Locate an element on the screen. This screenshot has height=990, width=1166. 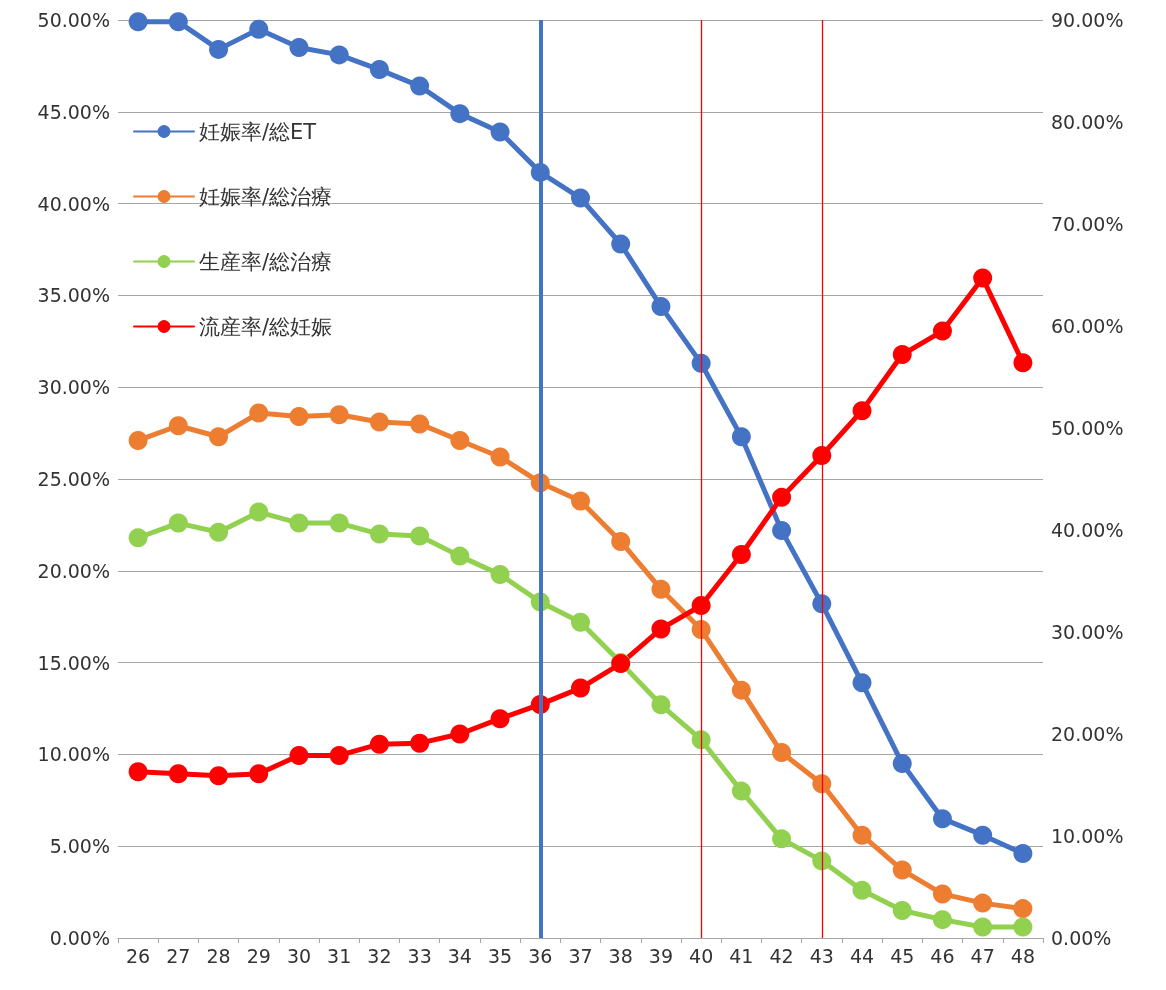
y-tick-label: 20.00% is located at coordinates (73, 570).